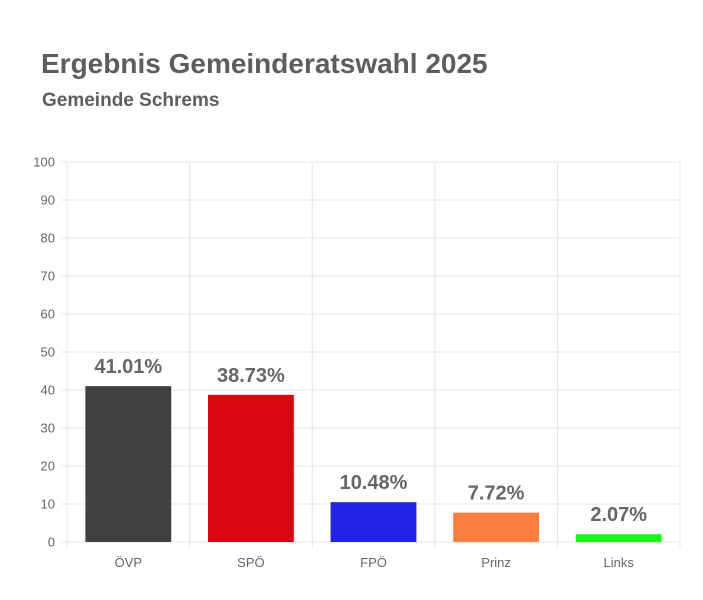 This screenshot has height=600, width=703. I want to click on data-label: 41.01%, so click(128, 367).